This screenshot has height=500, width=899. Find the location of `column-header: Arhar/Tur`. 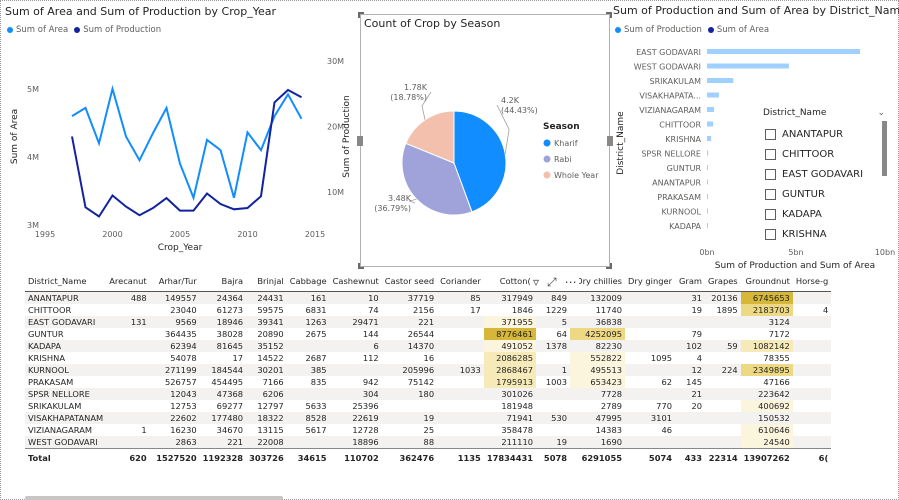

column-header: Arhar/Tur is located at coordinates (174, 281).